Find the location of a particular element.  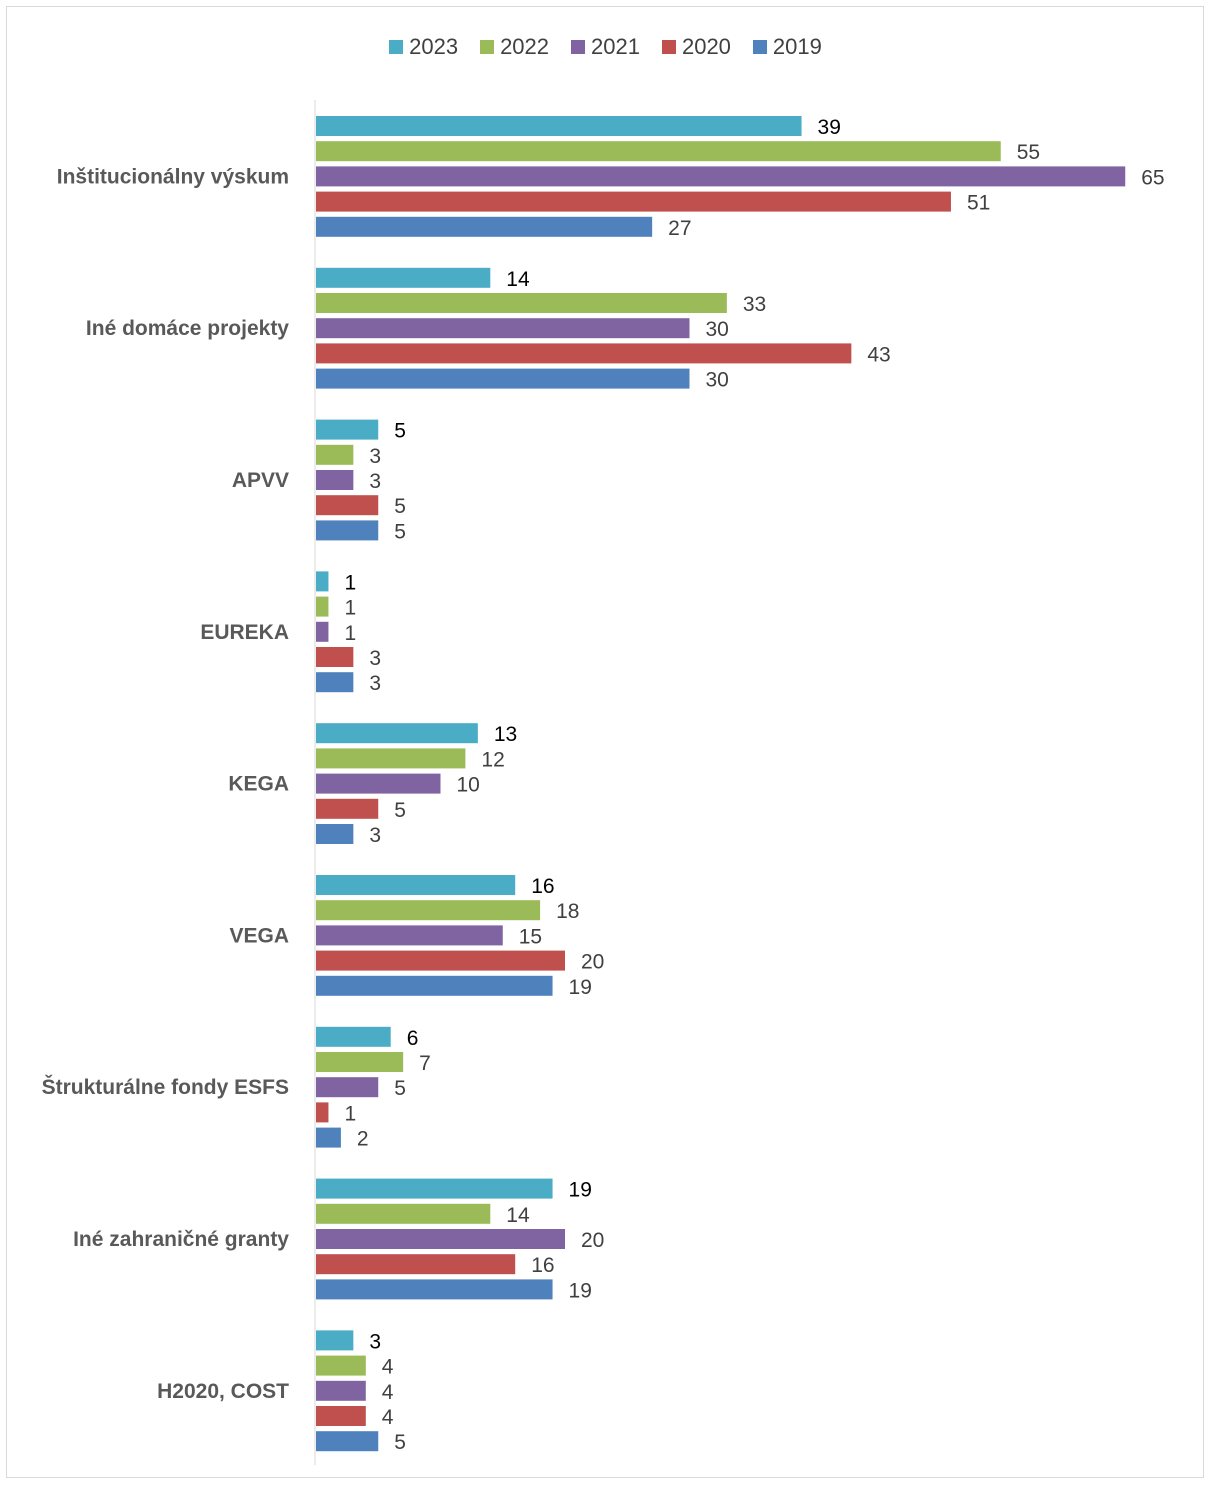

data-label-2023: 14 is located at coordinates (518, 279).